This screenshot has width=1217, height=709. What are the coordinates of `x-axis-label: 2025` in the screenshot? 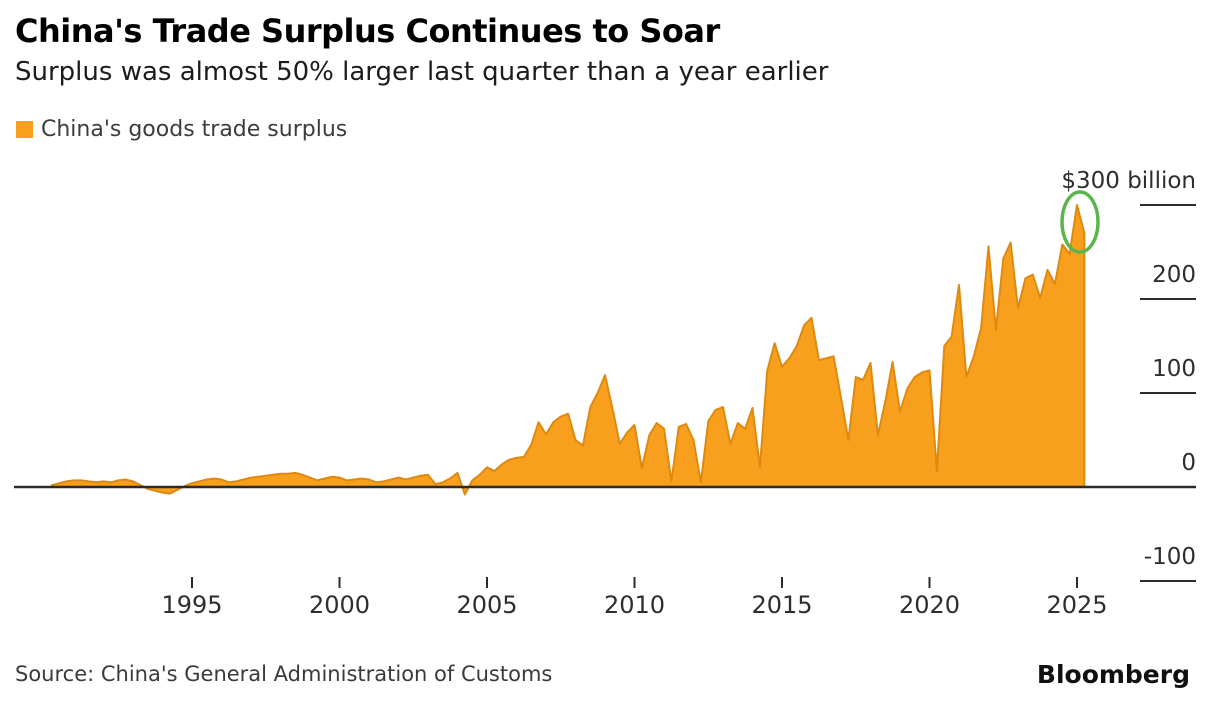 It's located at (1076, 605).